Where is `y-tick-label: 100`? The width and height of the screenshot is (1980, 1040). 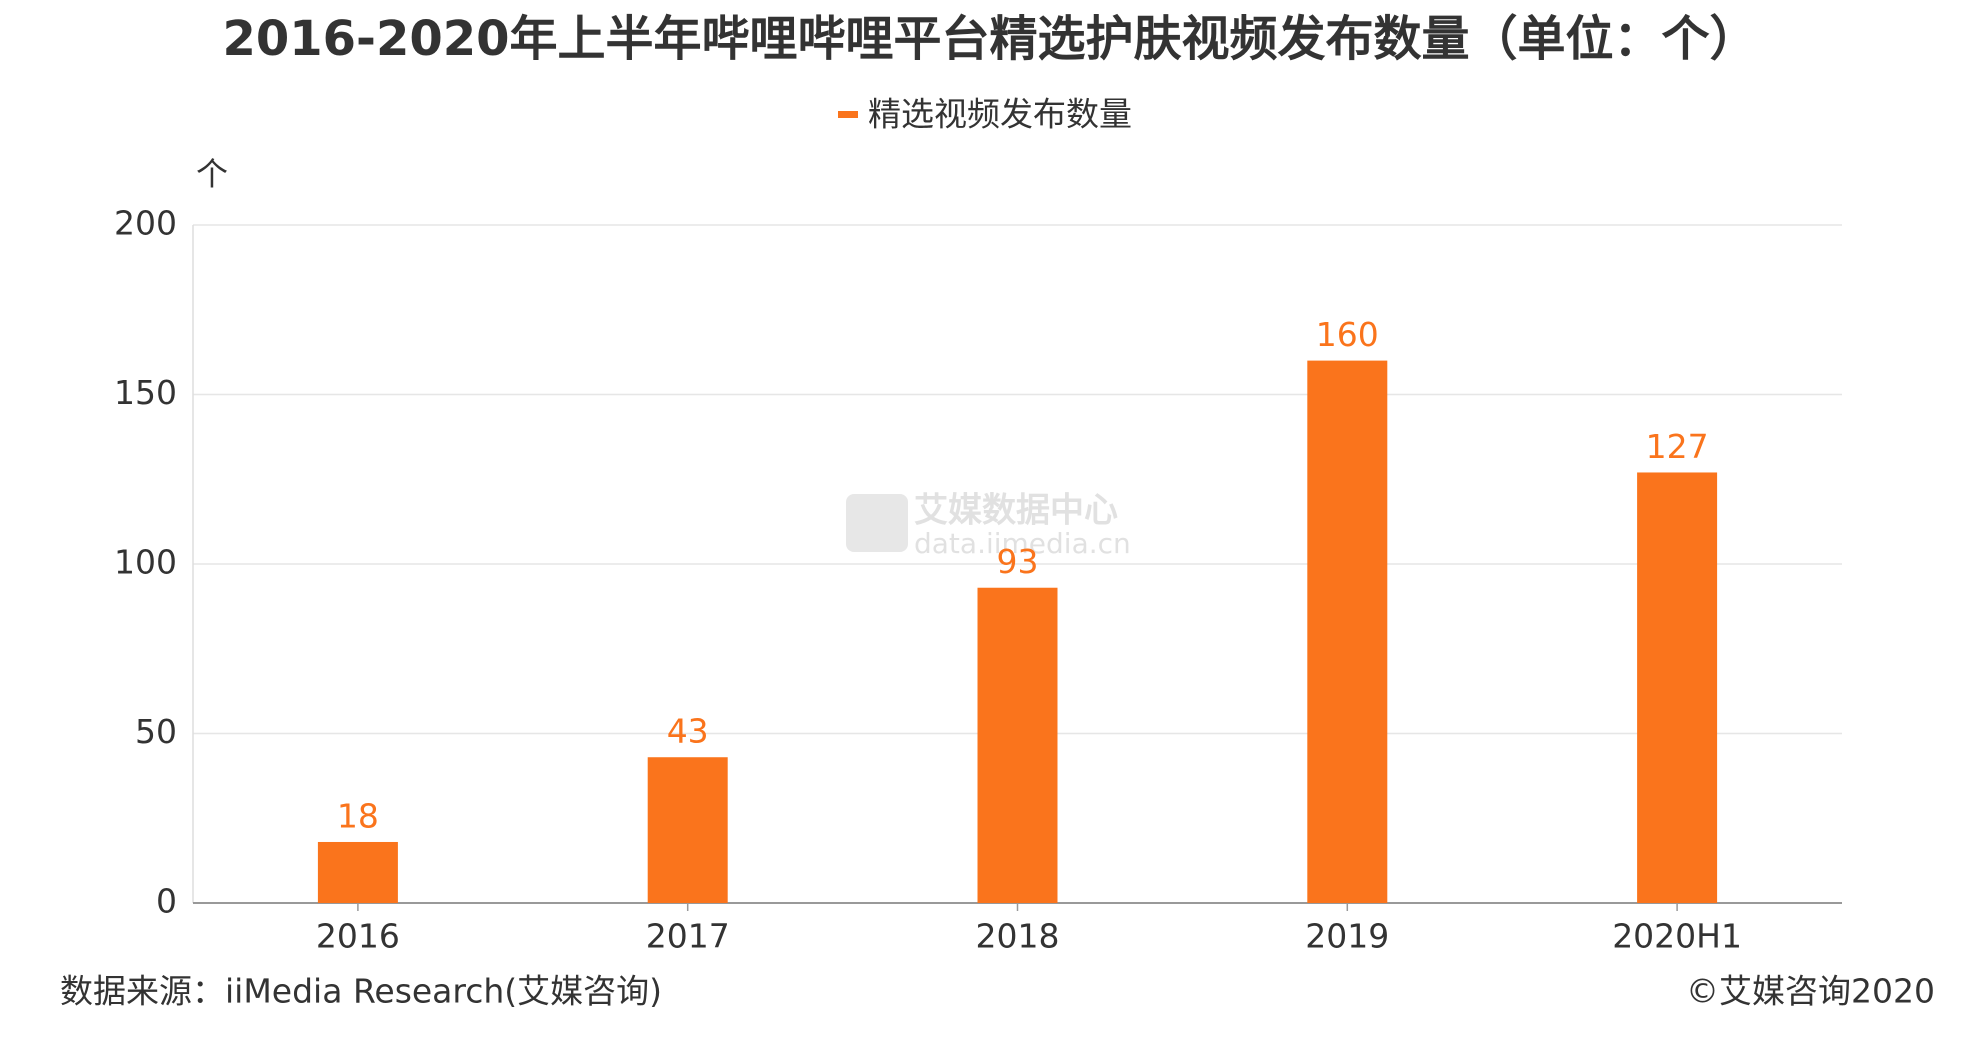
y-tick-label: 100 is located at coordinates (145, 562).